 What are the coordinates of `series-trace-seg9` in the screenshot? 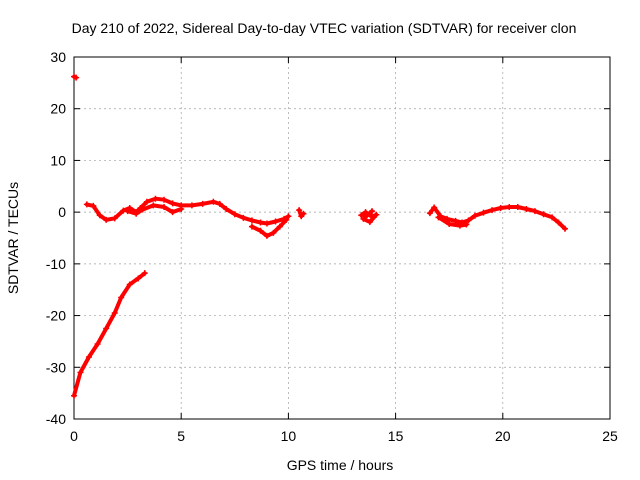 It's located at (452, 221).